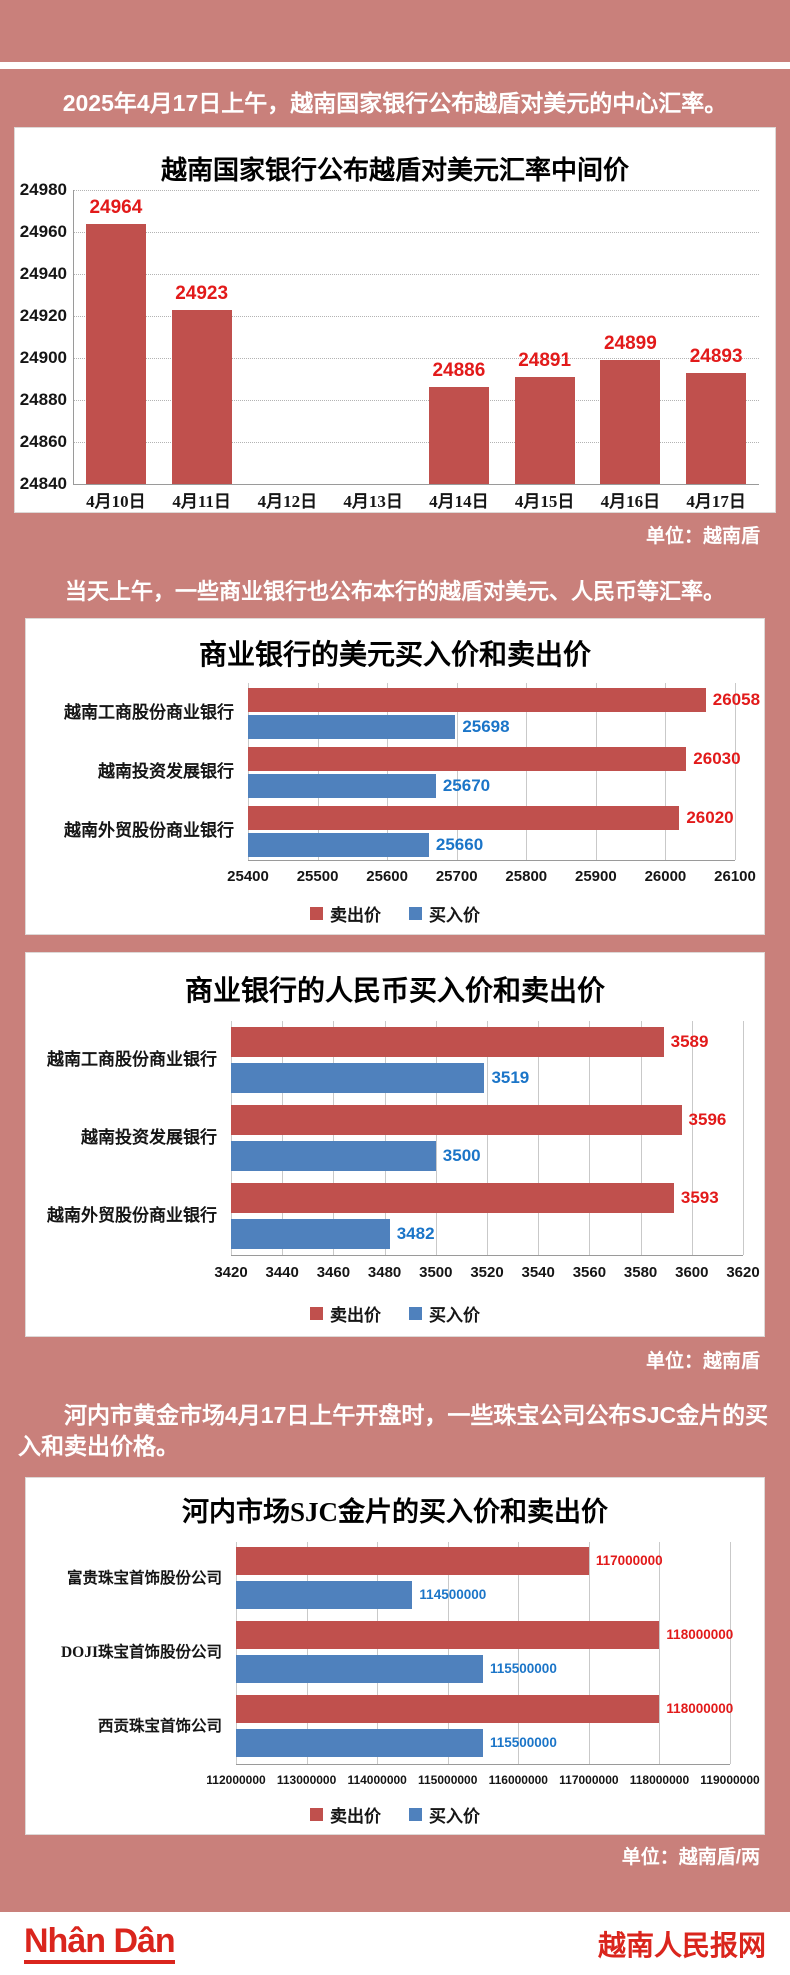 This screenshot has width=790, height=1975. Describe the element at coordinates (394, 991) in the screenshot. I see `chart3-title: 商业银行的人民币买入价和卖出价` at that location.